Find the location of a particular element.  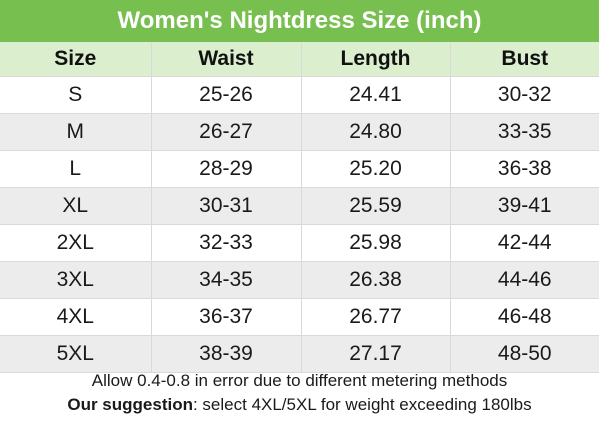

cell-bust: 39-41 is located at coordinates (524, 206).